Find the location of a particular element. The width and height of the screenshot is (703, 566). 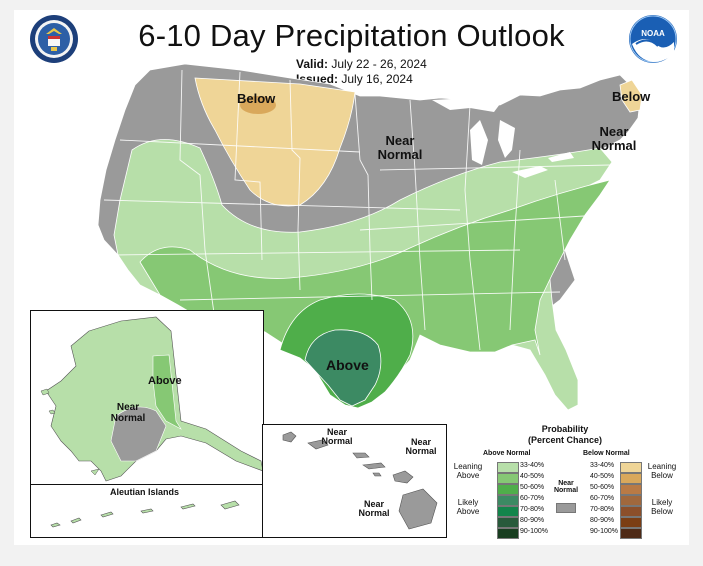

legend-above-bin-label: 40-50% is located at coordinates (532, 476).